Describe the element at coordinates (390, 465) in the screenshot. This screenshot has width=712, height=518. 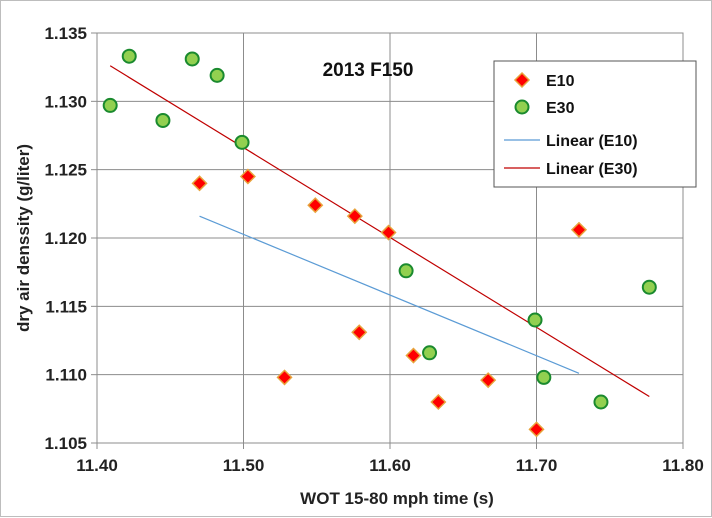
I see `x-tick-label: 11.60` at that location.